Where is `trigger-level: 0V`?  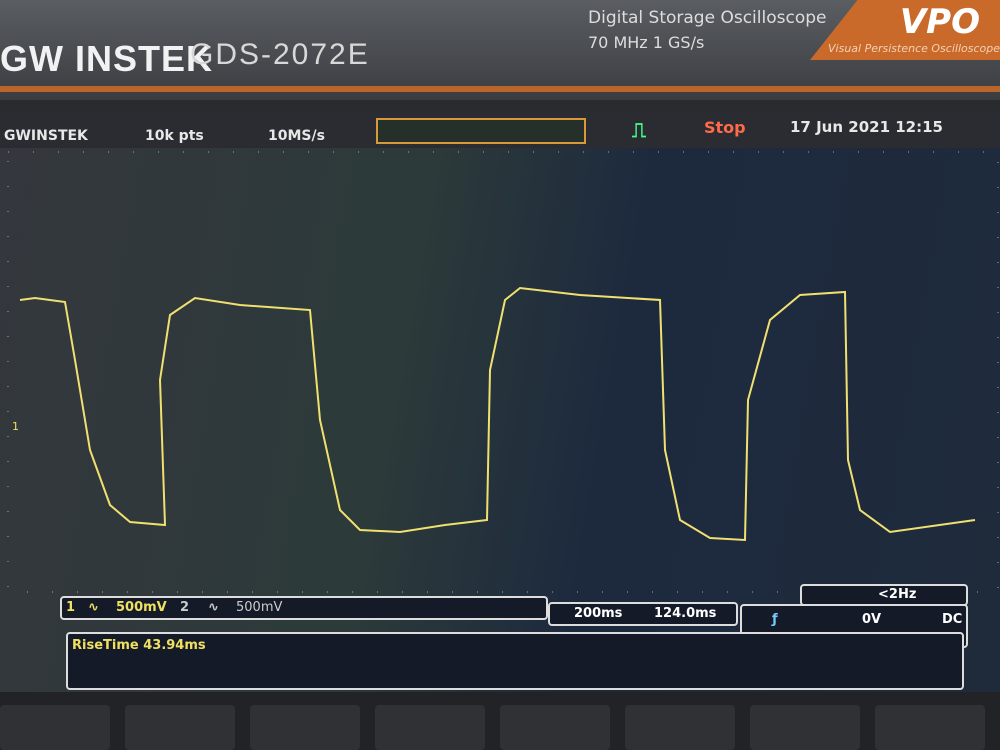 trigger-level: 0V is located at coordinates (872, 619).